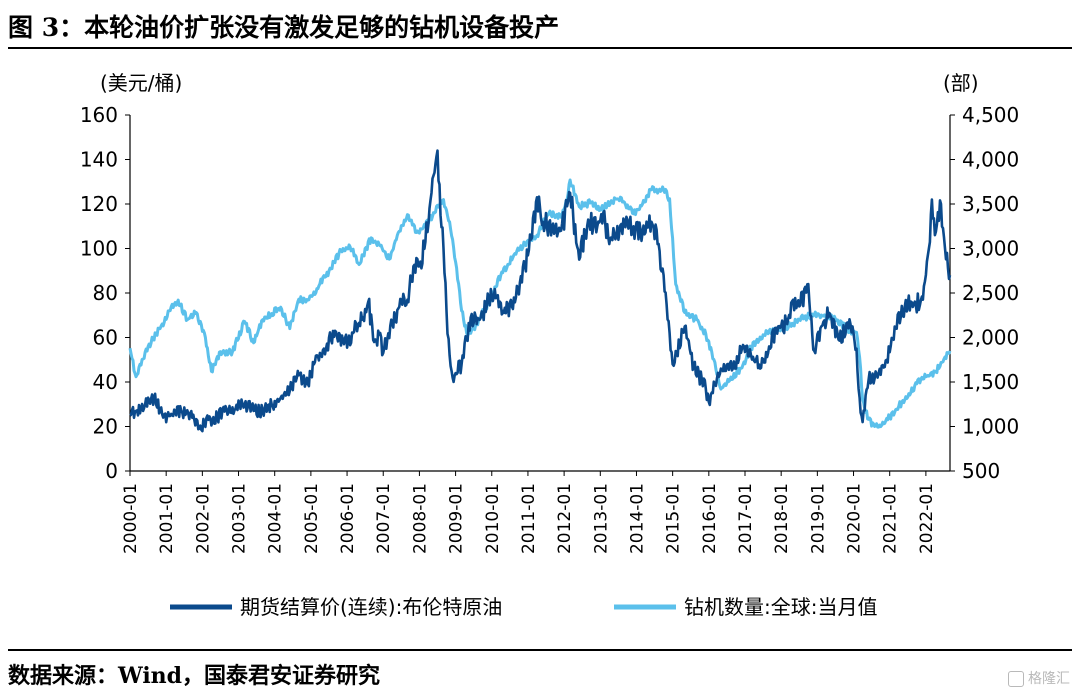 This screenshot has width=1080, height=697. I want to click on y-left-tick-label: 100, so click(99, 249).